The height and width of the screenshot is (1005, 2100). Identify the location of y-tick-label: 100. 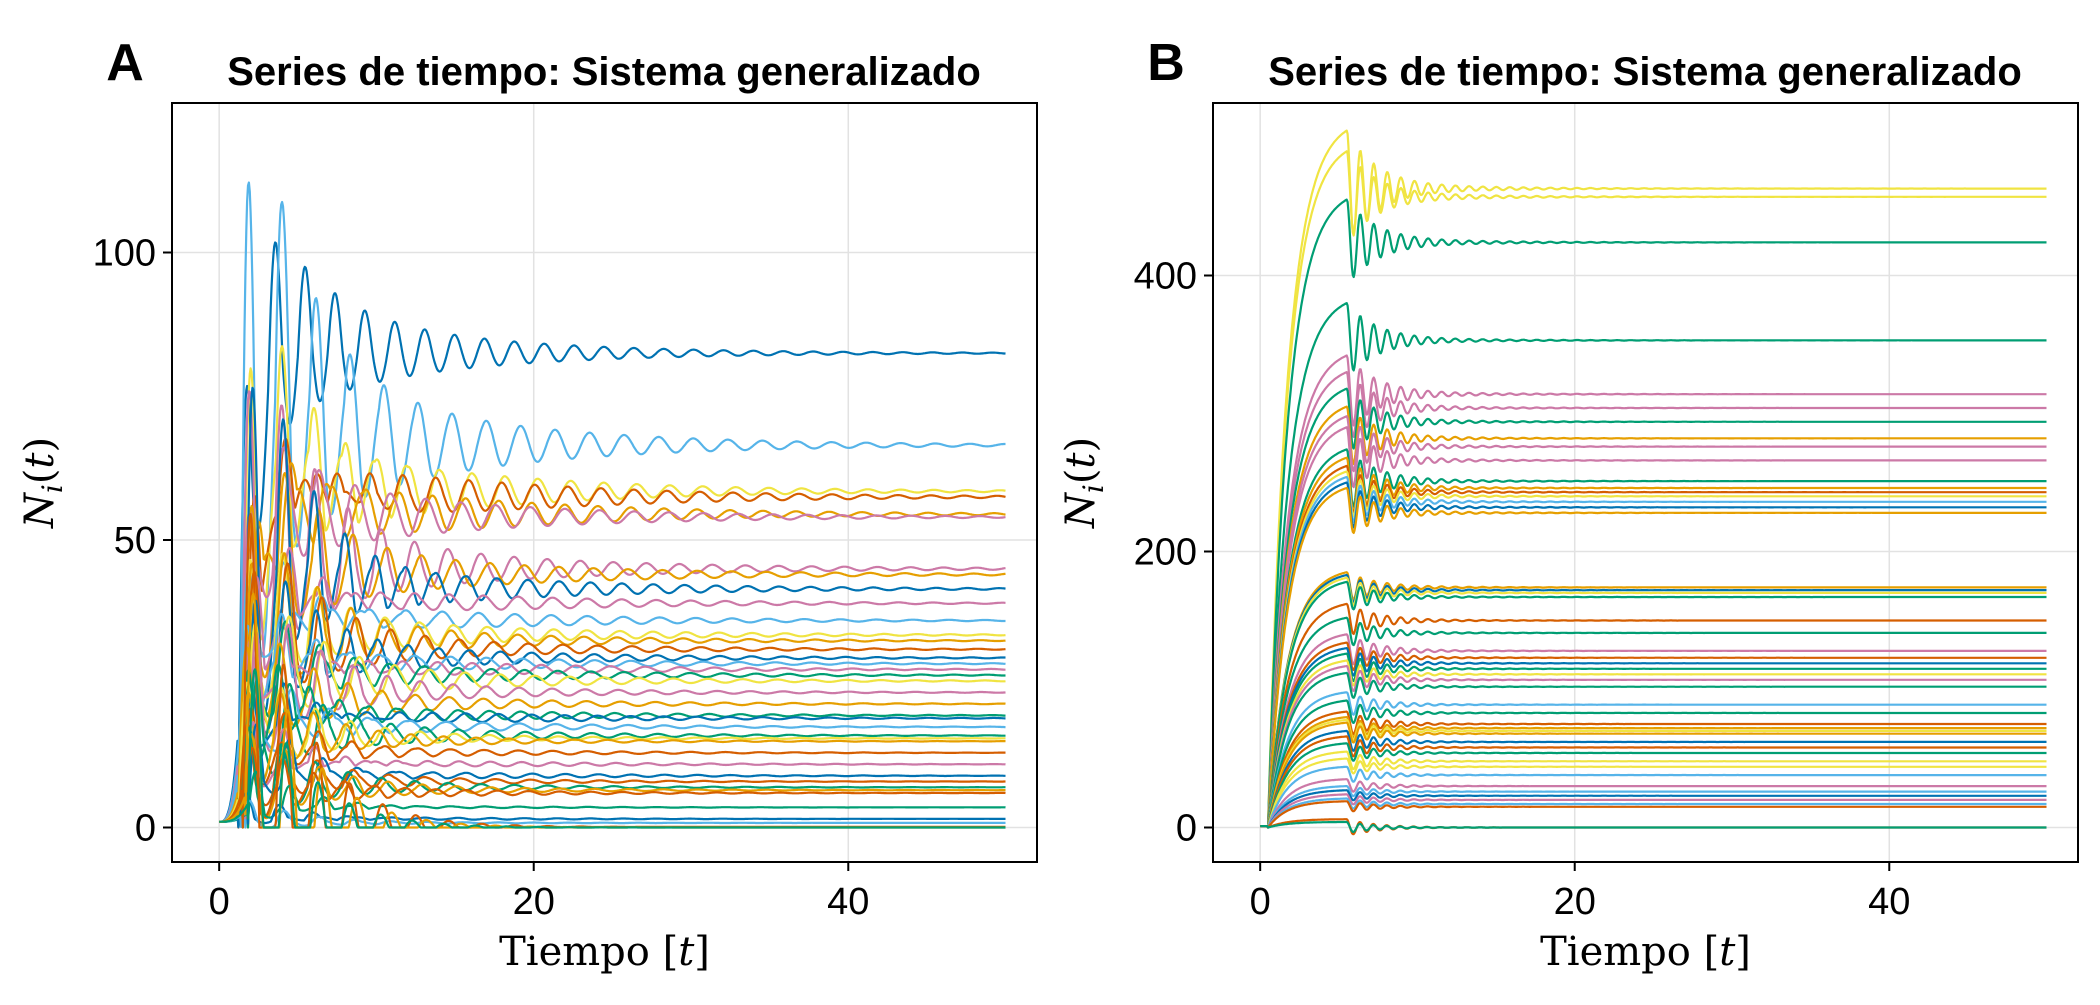
(124, 254).